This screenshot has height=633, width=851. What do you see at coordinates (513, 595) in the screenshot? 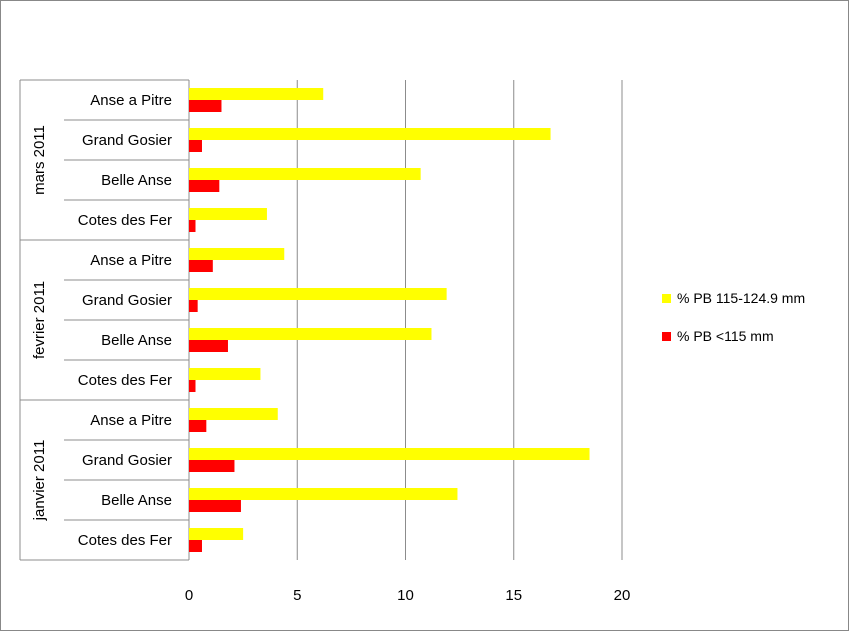
I see `x-tick-label: 15` at bounding box center [513, 595].